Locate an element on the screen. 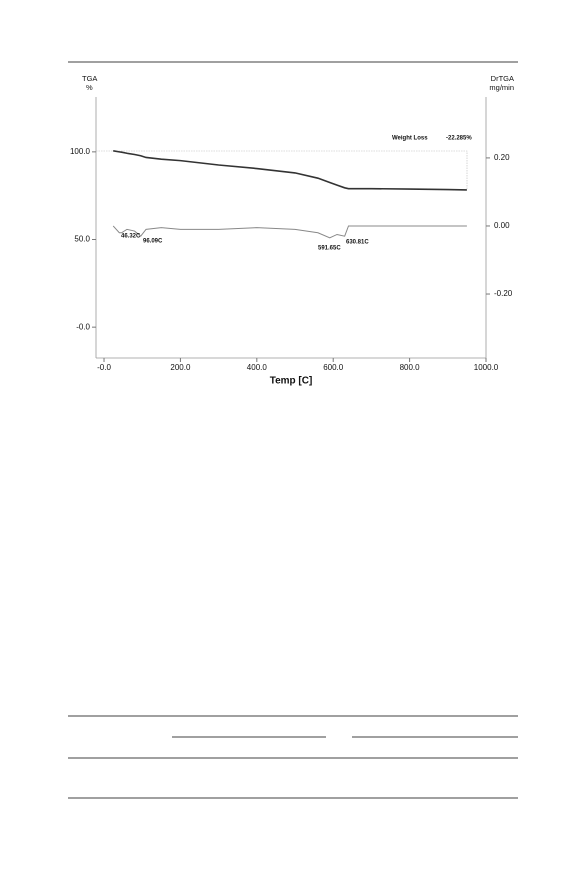 The image size is (585, 893). y2-tick-label: -0.20 is located at coordinates (503, 293).